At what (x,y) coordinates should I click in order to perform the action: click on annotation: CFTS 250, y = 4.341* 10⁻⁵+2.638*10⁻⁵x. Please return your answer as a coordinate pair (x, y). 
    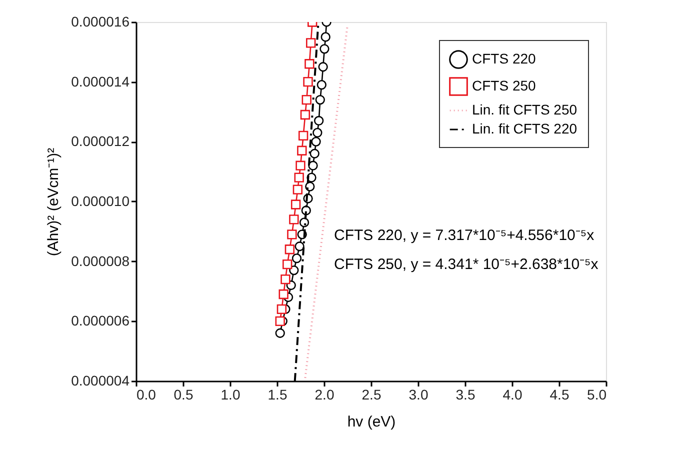
    Looking at the image, I should click on (466, 264).